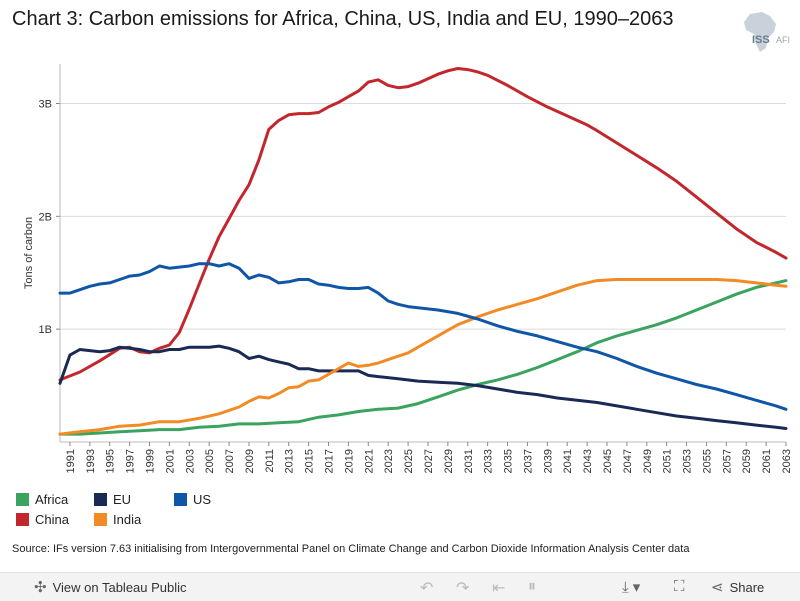 This screenshot has height=601, width=800. I want to click on legend-item-india: India, so click(117, 519).